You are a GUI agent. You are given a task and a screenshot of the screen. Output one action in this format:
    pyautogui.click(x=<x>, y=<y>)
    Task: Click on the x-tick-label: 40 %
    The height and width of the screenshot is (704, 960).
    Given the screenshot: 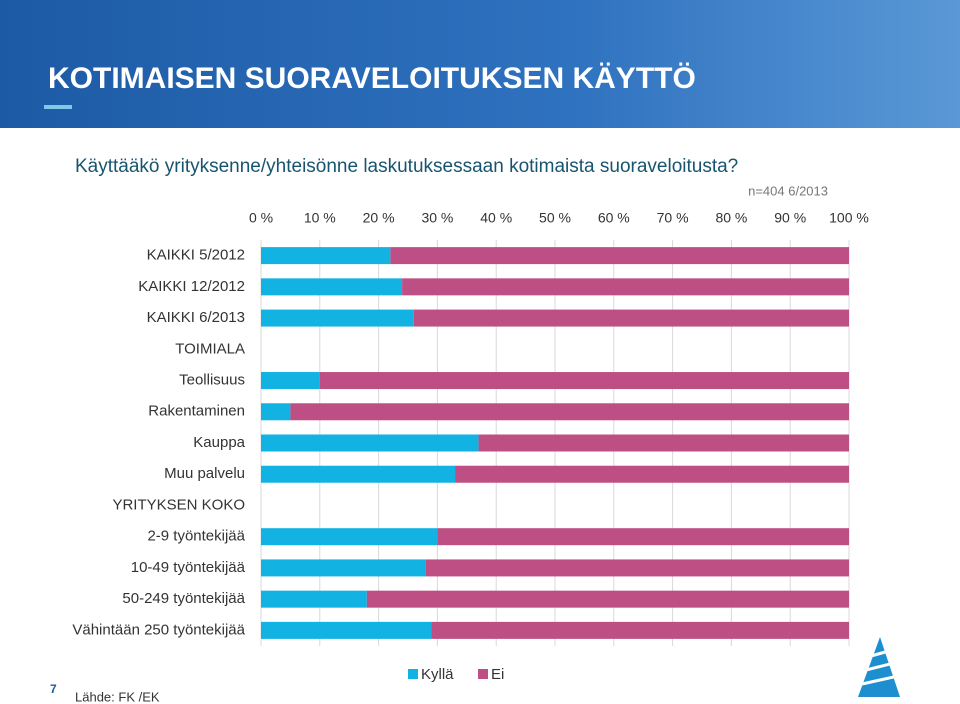 What is the action you would take?
    pyautogui.click(x=496, y=218)
    